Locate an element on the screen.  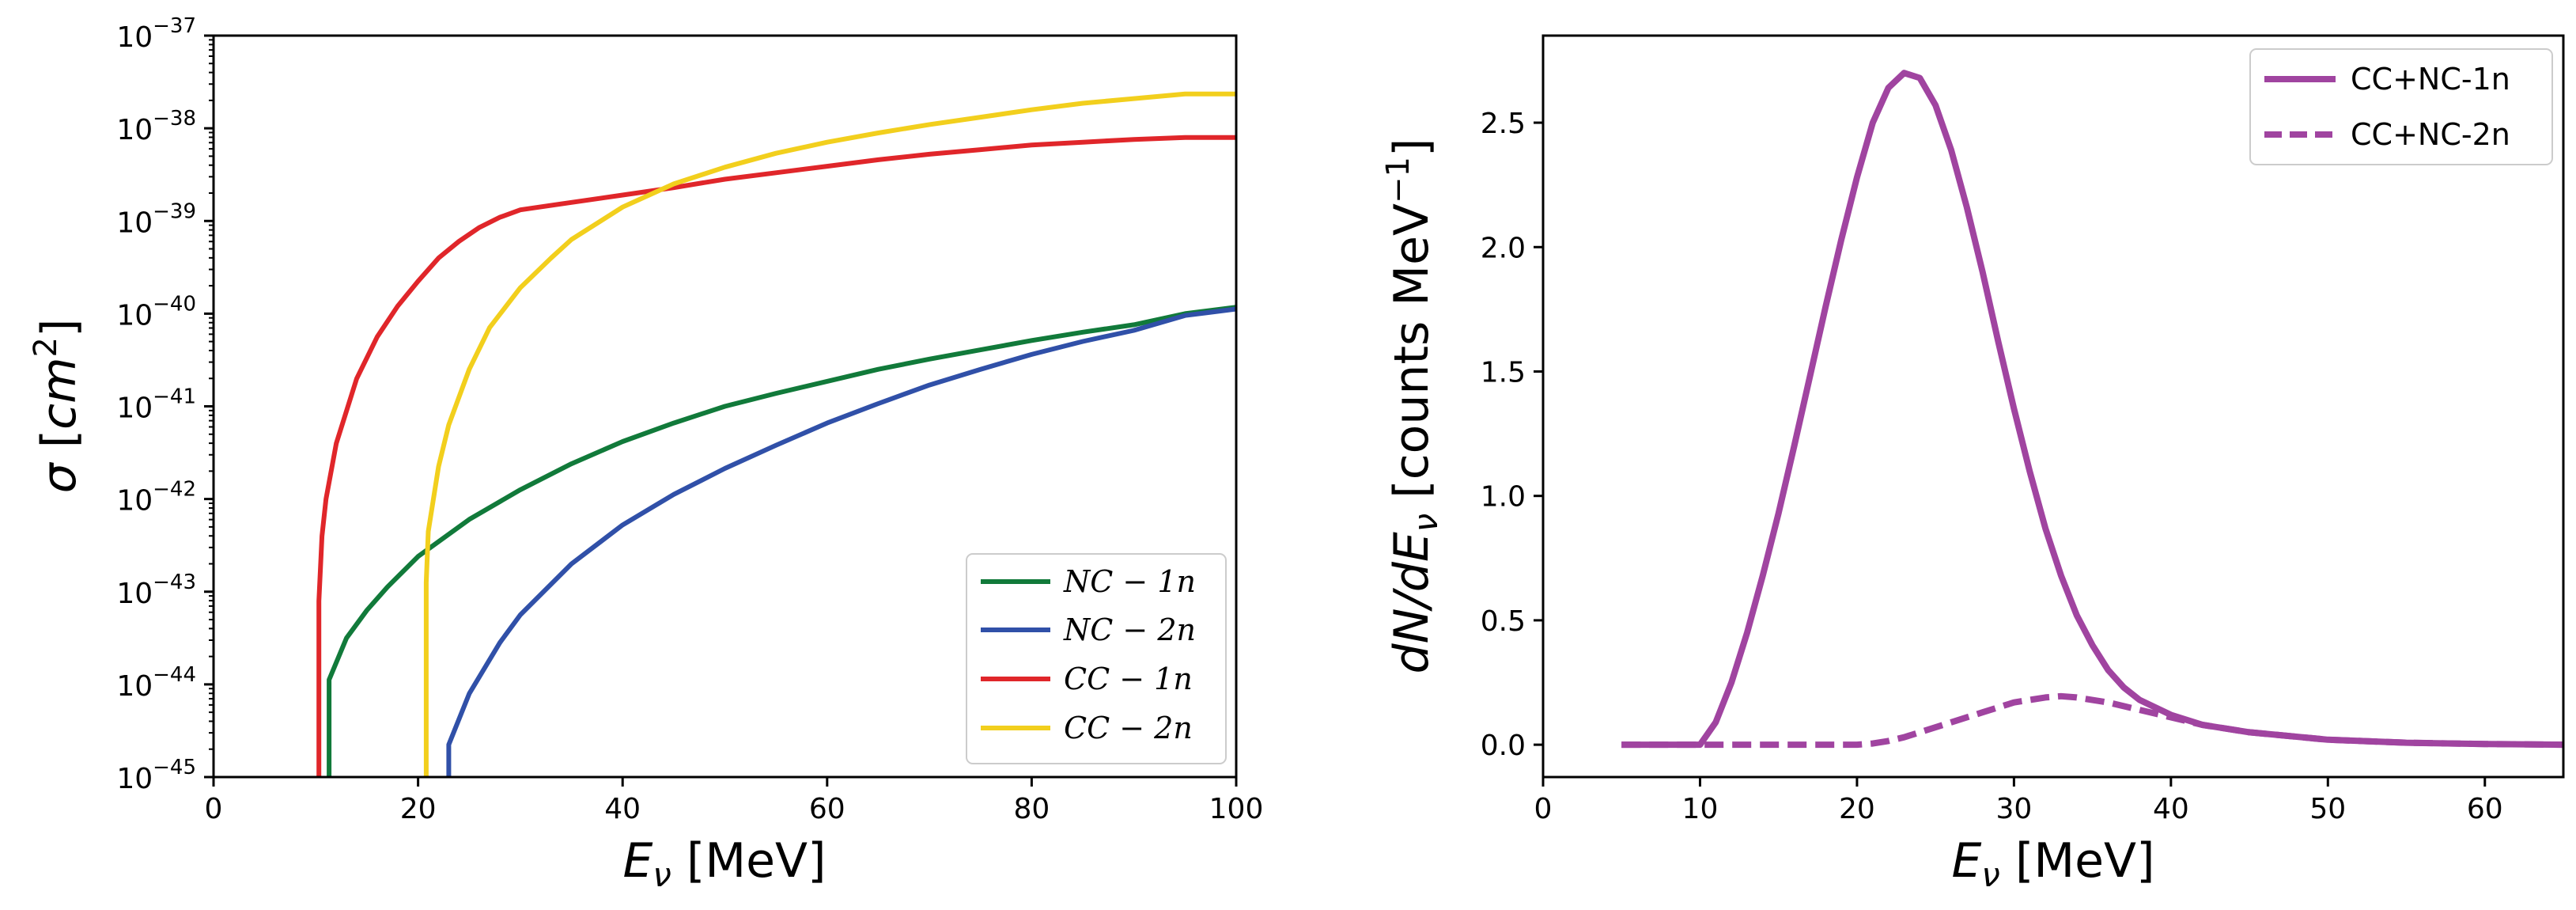
left-x-tick-label: 60 is located at coordinates (827, 809).